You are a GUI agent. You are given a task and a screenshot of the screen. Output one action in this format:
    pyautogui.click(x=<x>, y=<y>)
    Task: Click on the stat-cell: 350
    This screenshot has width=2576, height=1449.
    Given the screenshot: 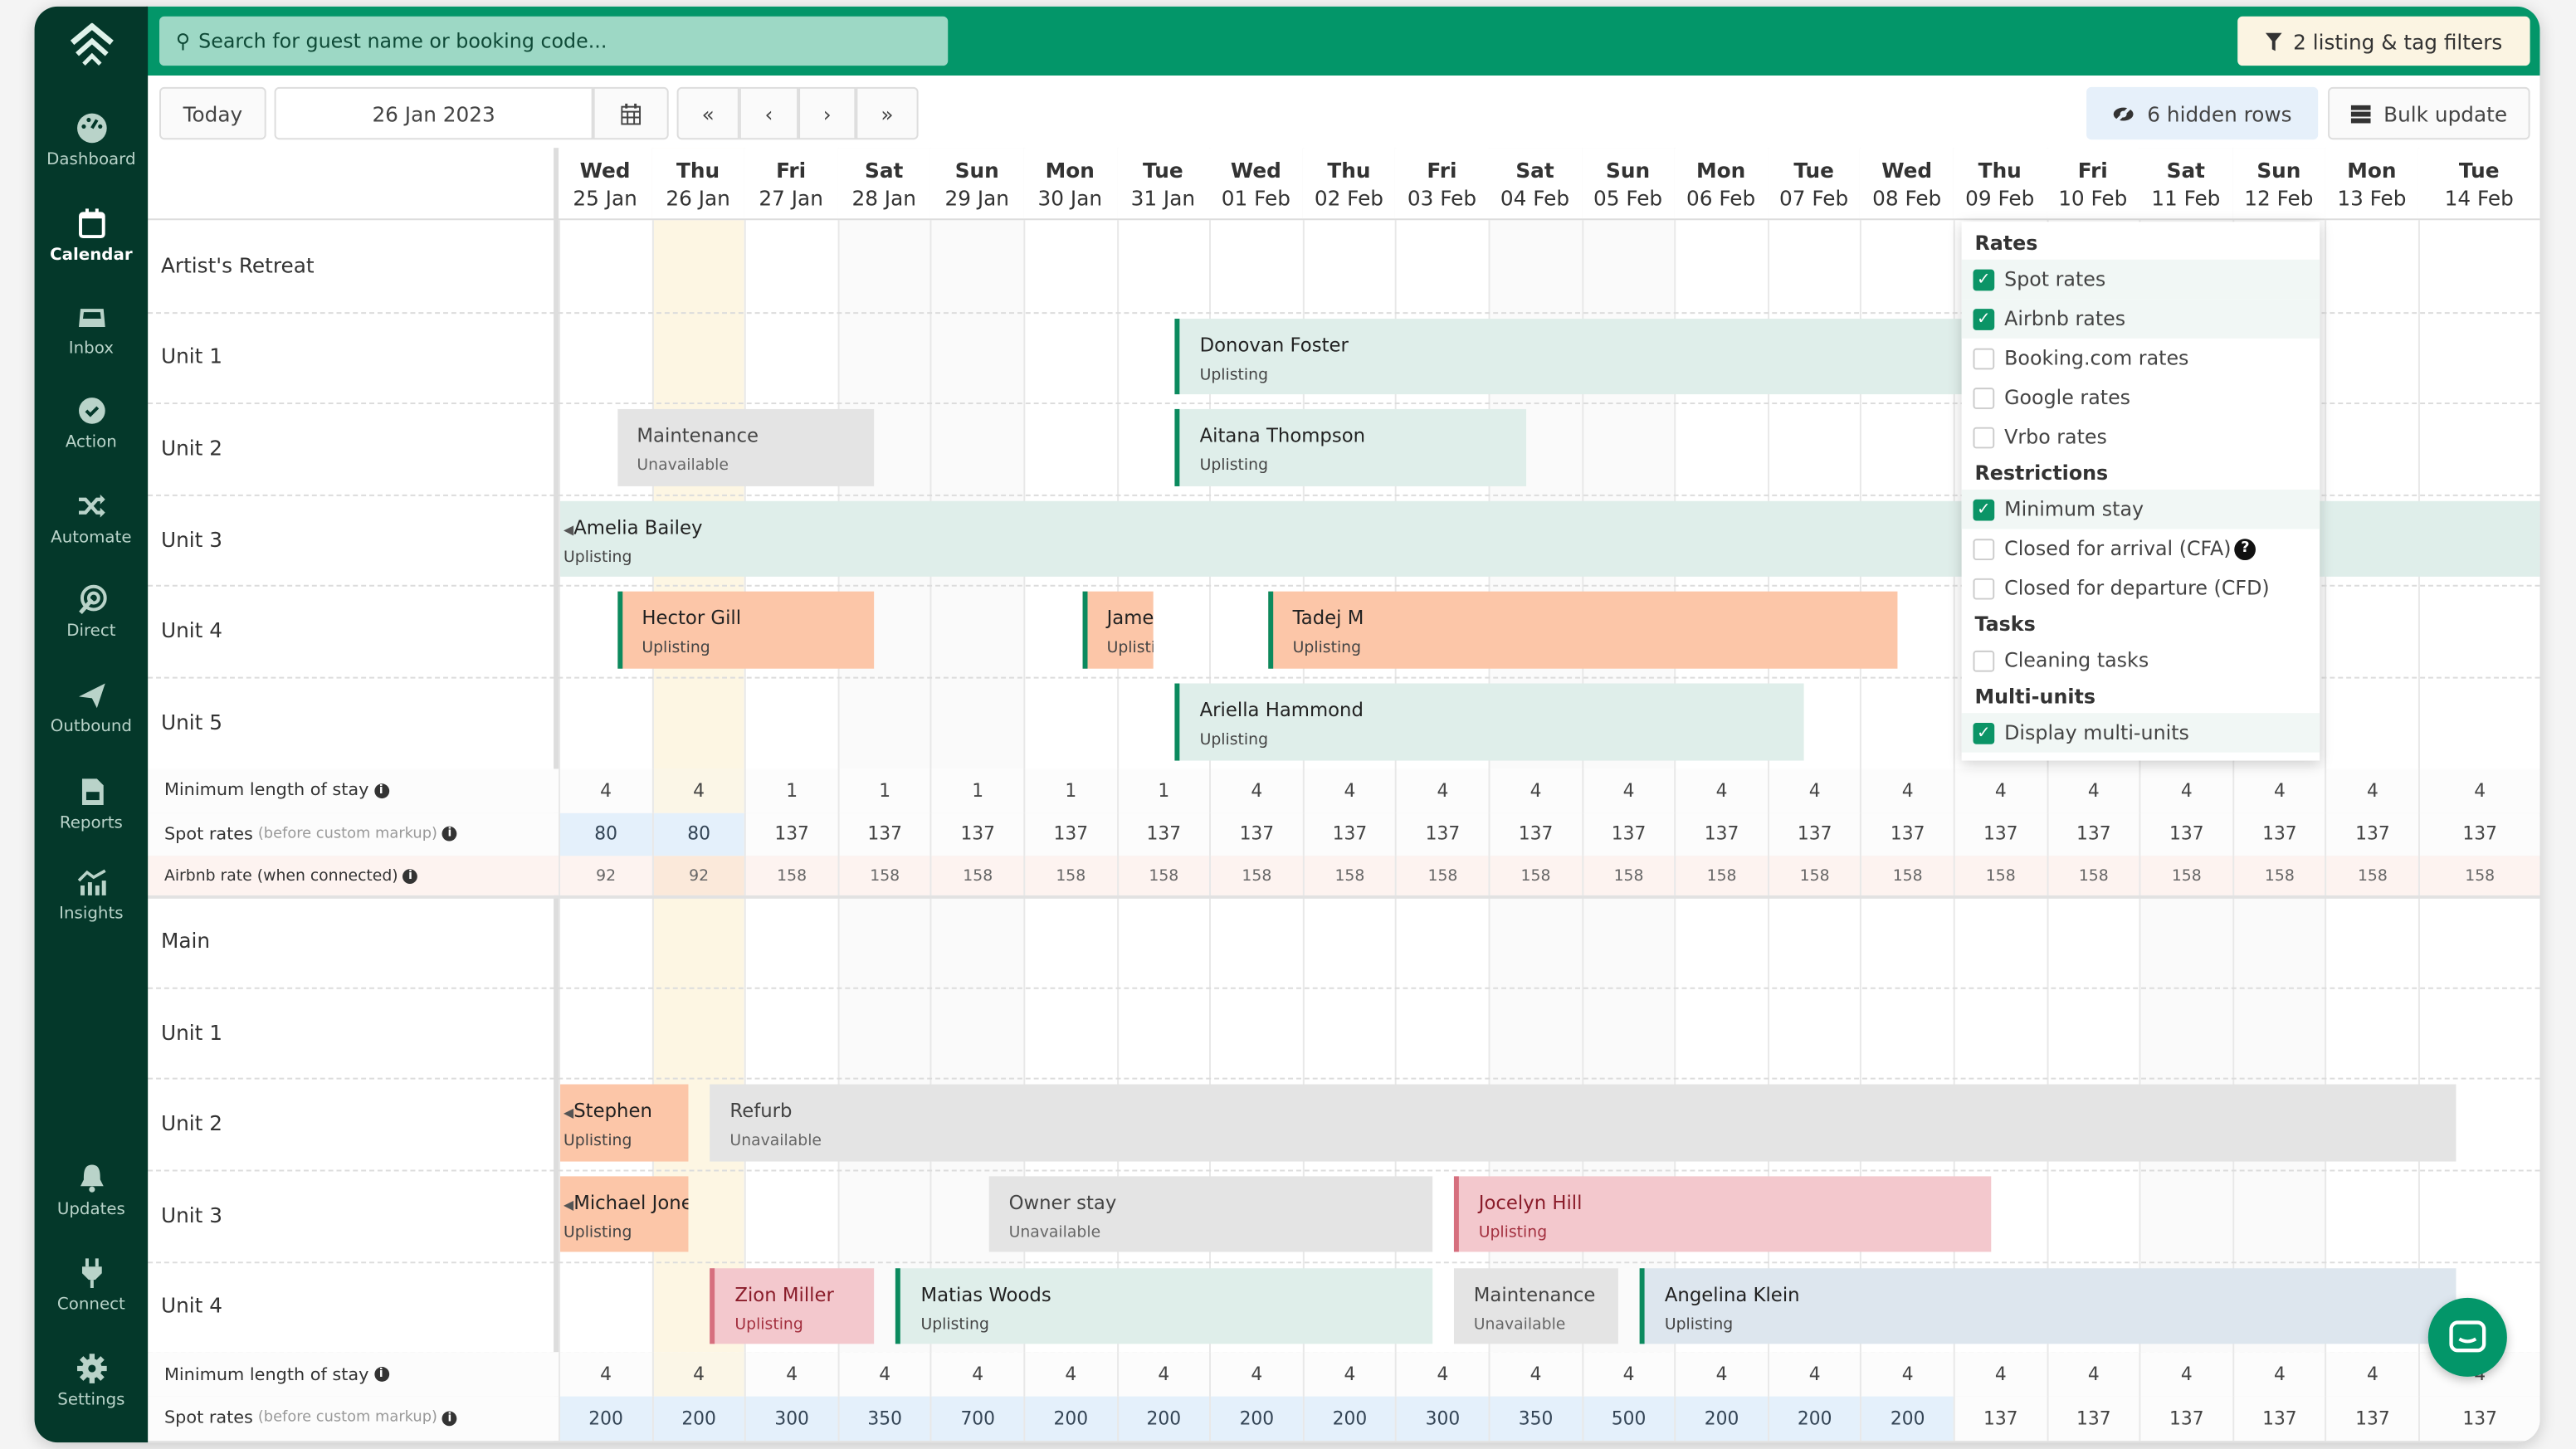 What is the action you would take?
    pyautogui.click(x=1535, y=1419)
    